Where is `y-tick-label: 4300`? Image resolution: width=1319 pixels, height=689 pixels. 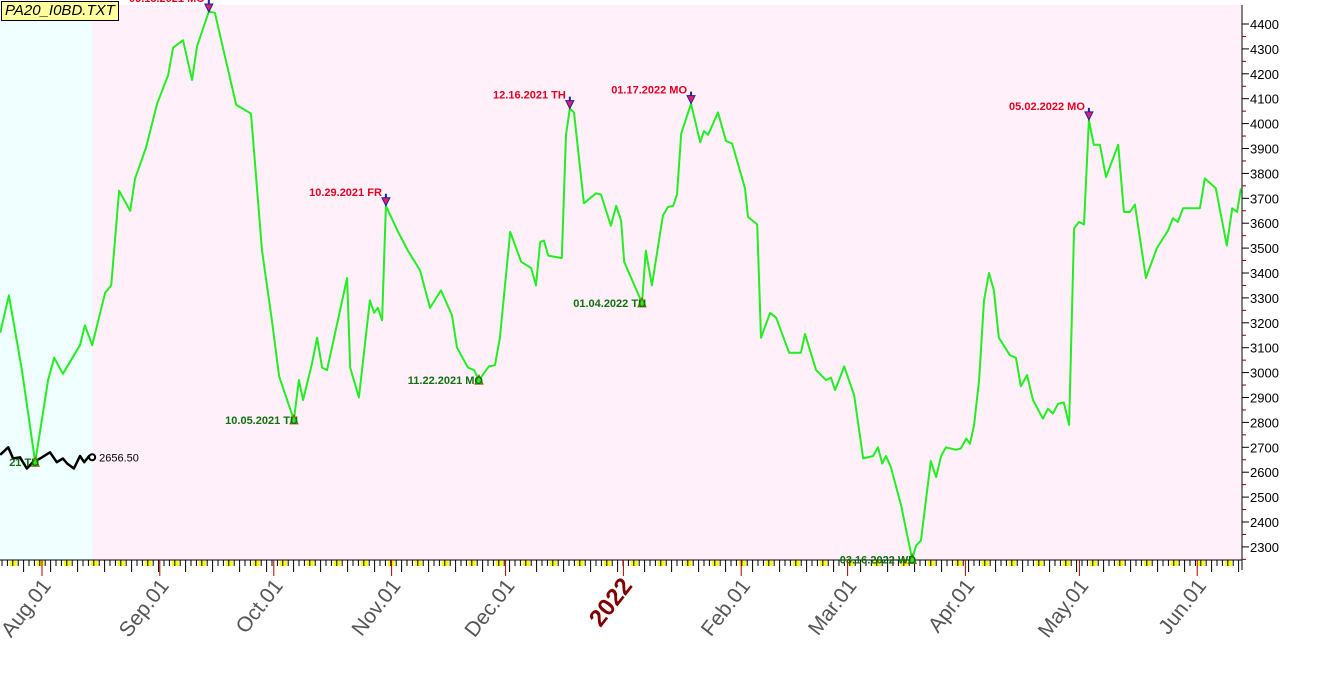
y-tick-label: 4300 is located at coordinates (1264, 49).